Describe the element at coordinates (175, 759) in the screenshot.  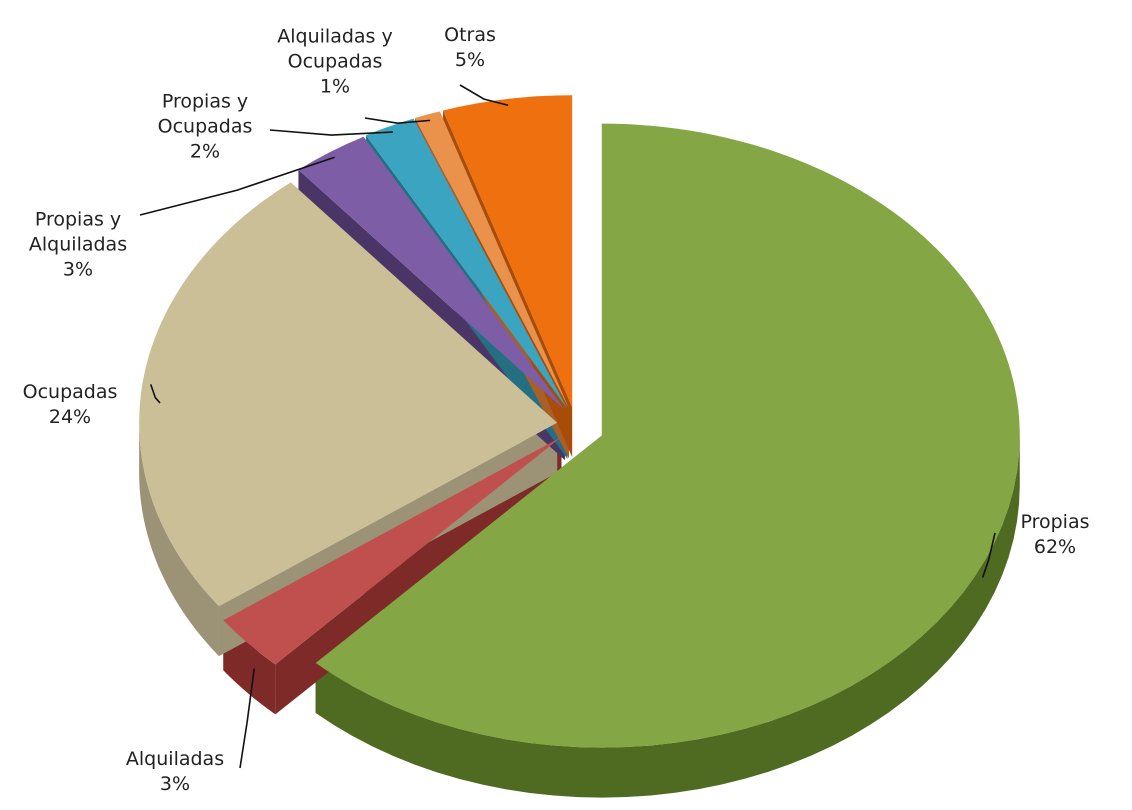
I see `label-name: Alquiladas` at that location.